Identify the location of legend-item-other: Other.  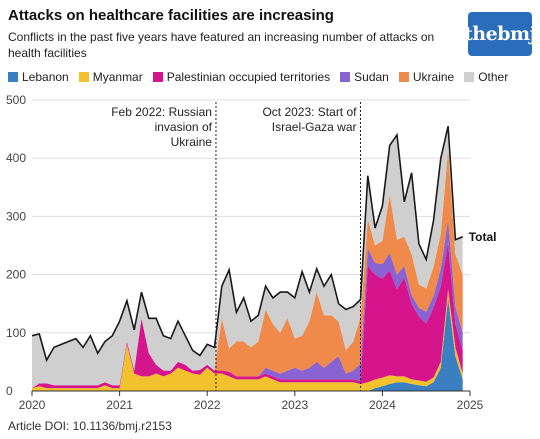
(486, 77).